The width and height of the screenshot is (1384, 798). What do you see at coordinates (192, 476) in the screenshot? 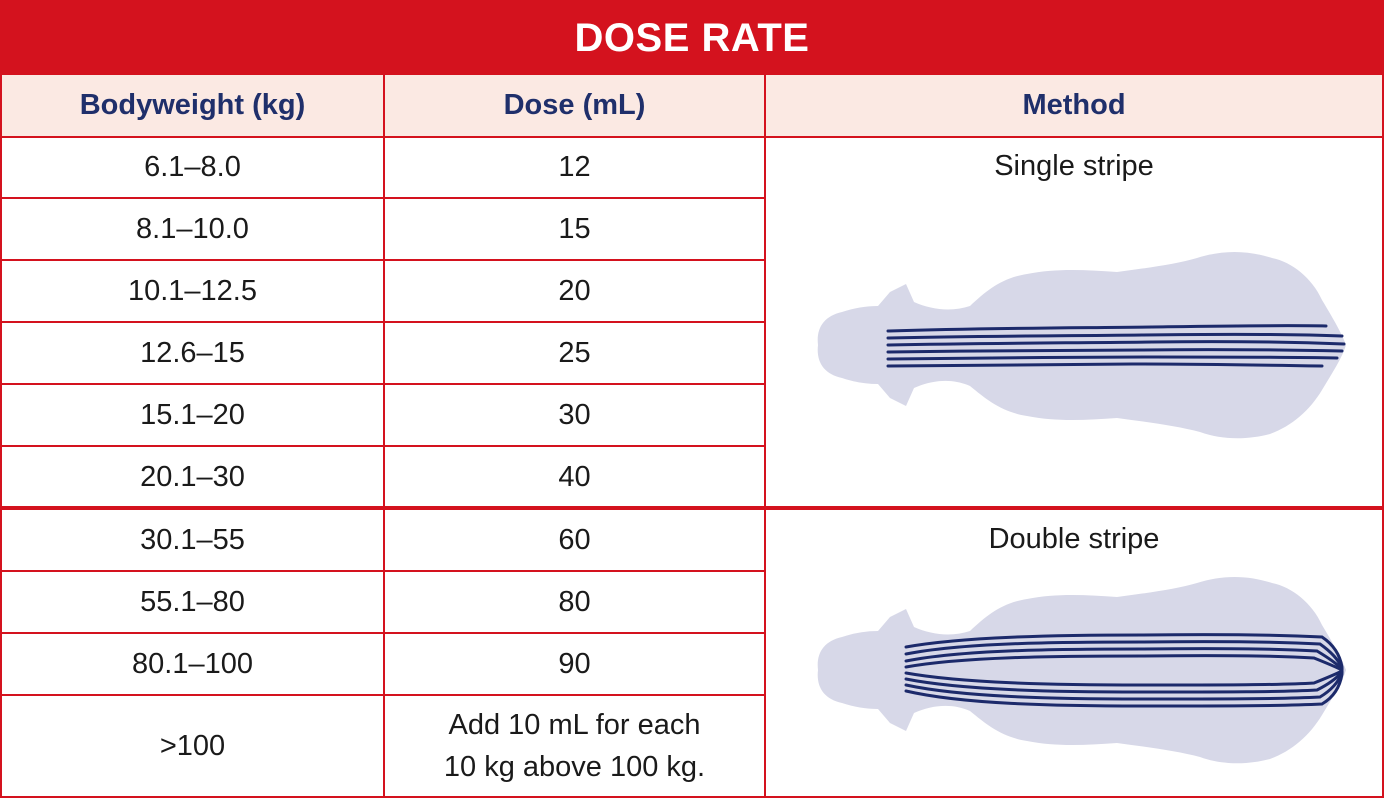
I see `weight-cell: 20.1–30` at bounding box center [192, 476].